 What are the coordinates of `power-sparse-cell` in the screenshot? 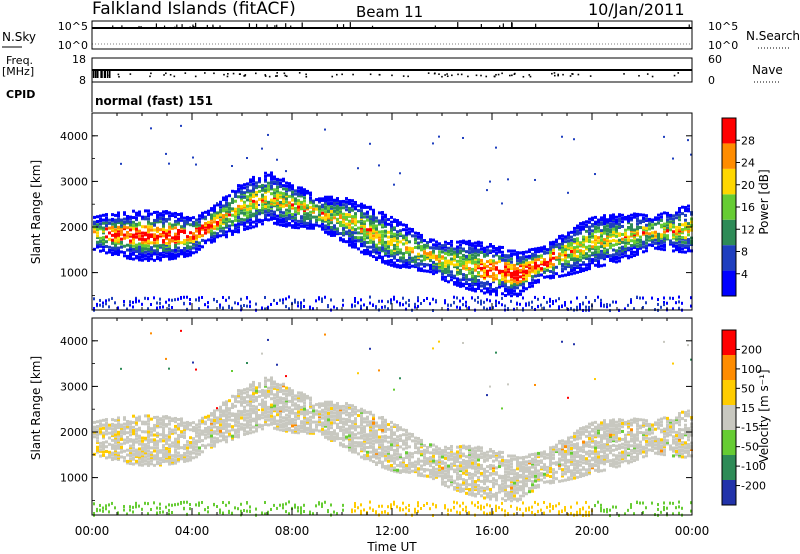 It's located at (232, 166).